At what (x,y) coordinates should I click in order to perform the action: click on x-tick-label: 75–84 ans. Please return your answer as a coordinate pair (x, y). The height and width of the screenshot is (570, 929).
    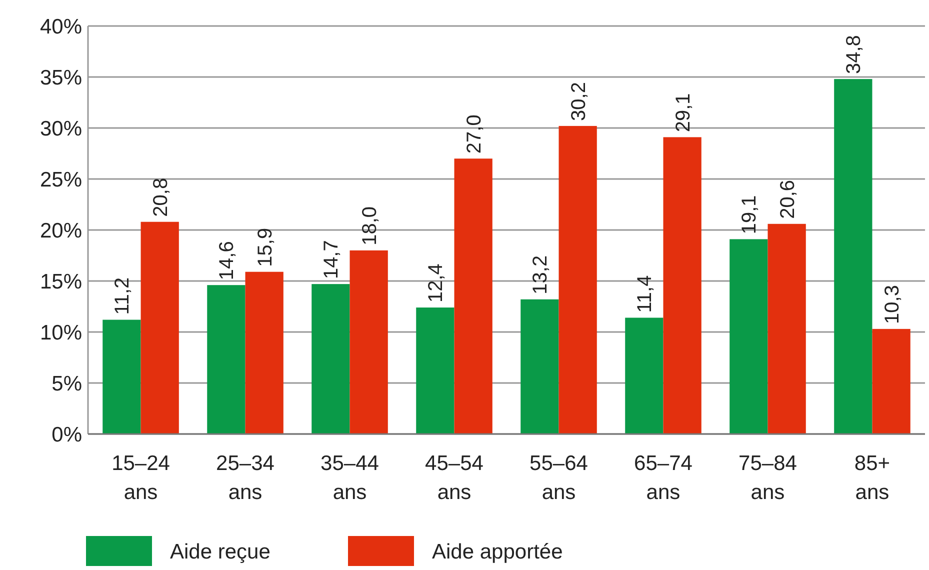
    Looking at the image, I should click on (768, 478).